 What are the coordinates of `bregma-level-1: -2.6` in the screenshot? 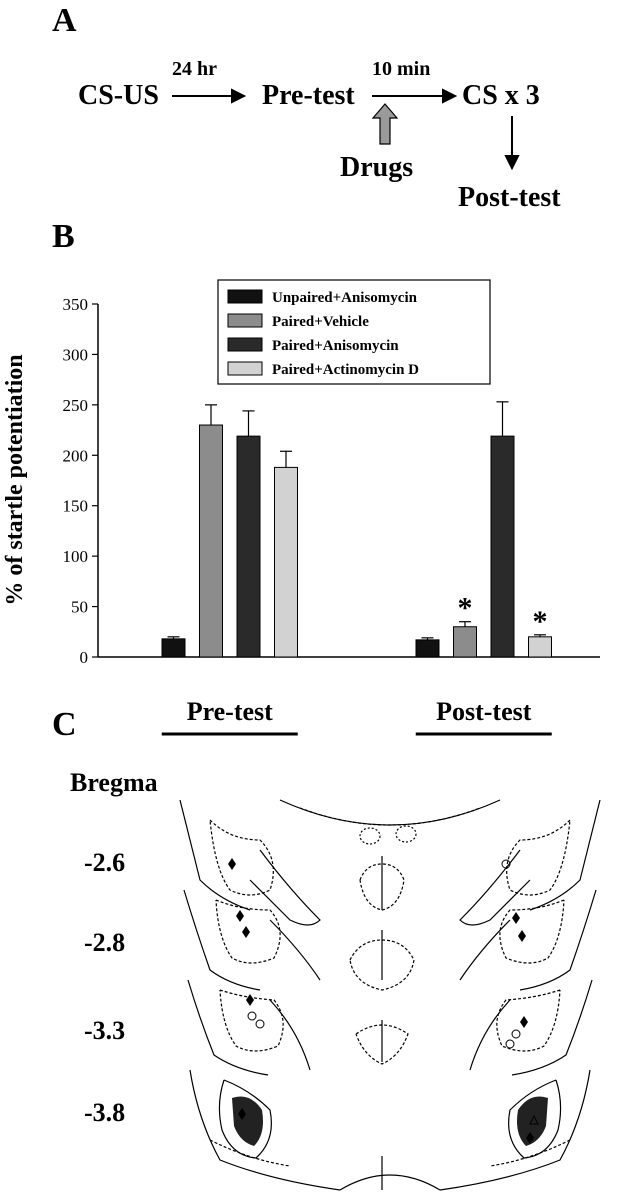 It's located at (105, 862).